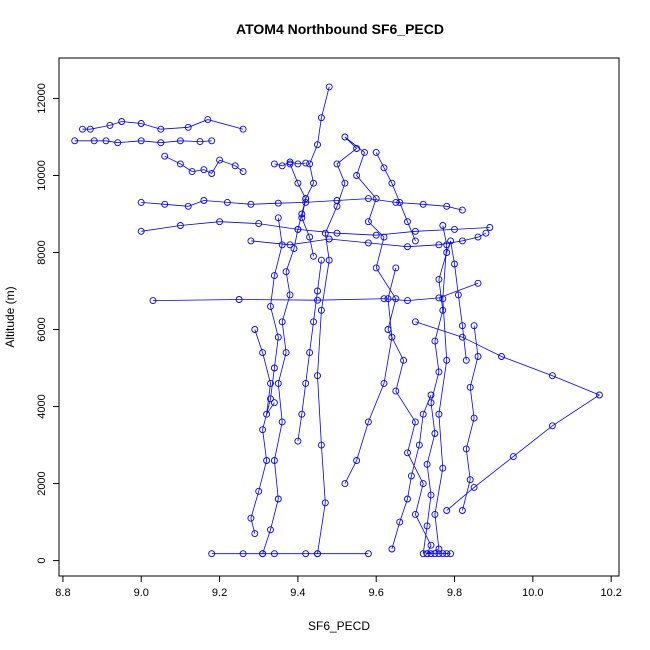 The height and width of the screenshot is (650, 650). What do you see at coordinates (42, 175) in the screenshot?
I see `y-tick-label: 10000` at bounding box center [42, 175].